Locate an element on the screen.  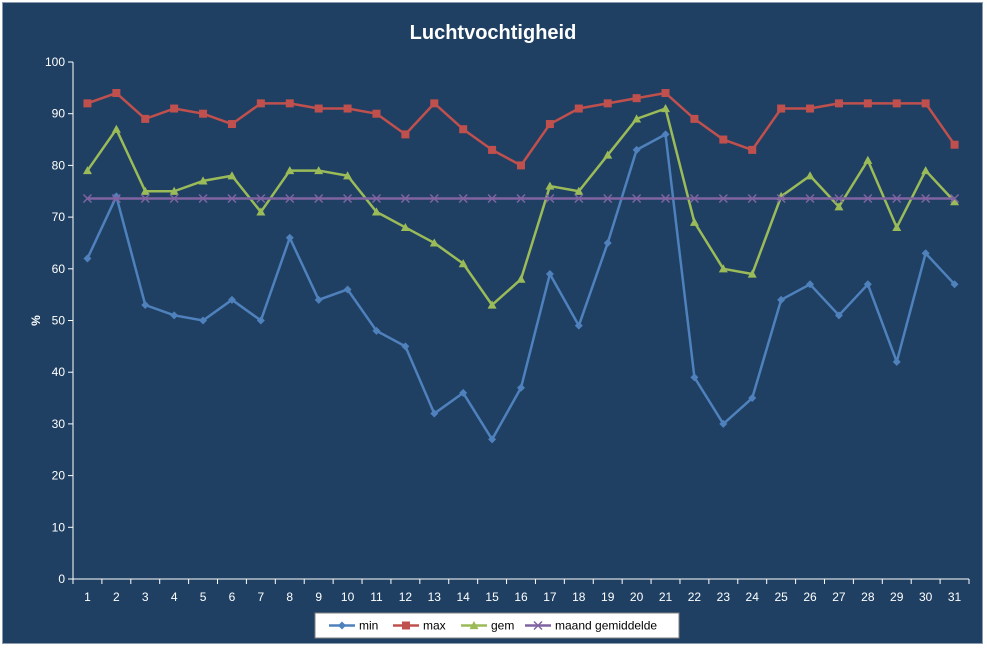
legend: min max gem maand gemiddelde is located at coordinates (497, 625).